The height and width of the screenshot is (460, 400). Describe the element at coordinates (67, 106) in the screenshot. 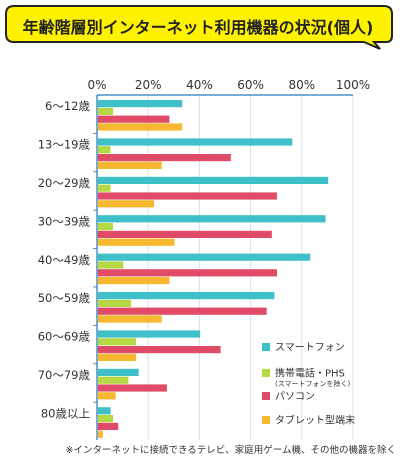

I see `category-label: 6～12歳` at that location.